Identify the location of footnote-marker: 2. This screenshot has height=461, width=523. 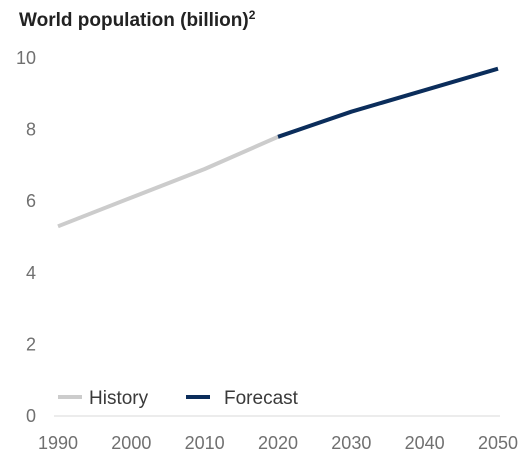
(252, 15).